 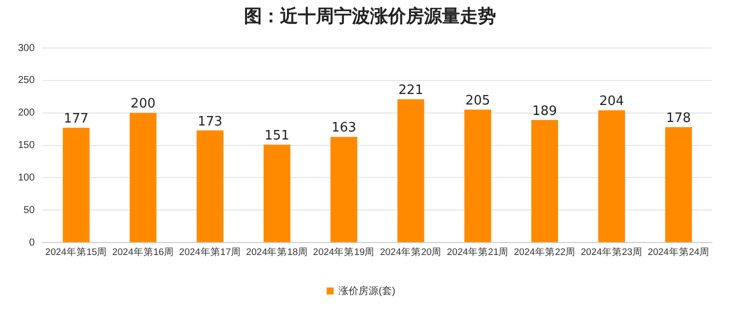 I want to click on x-tick-label: 2024年第18周, so click(x=277, y=252).